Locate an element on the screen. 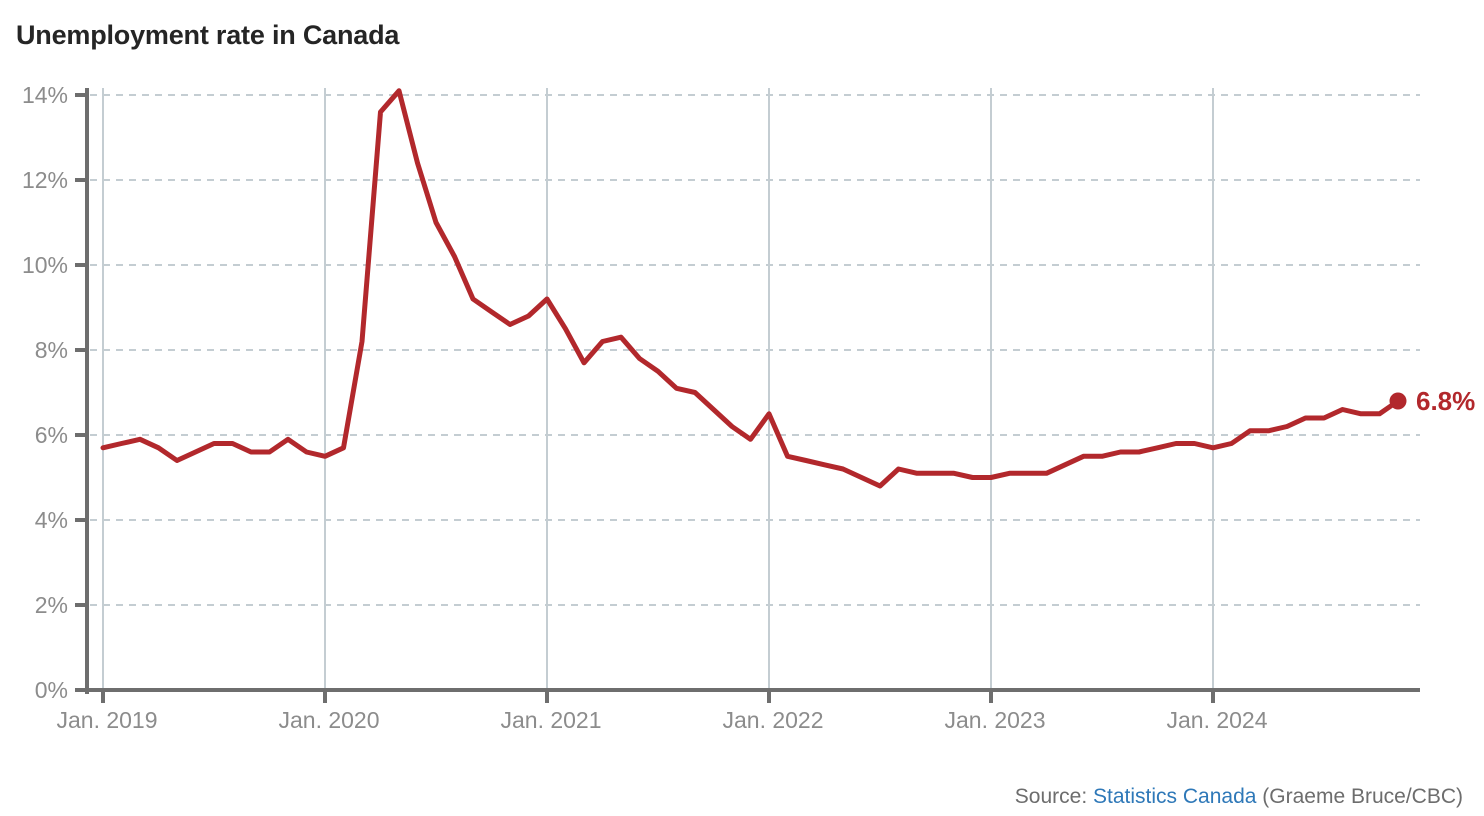 The image size is (1484, 816). source-credit: (Graeme Bruce/CBC) is located at coordinates (1362, 796).